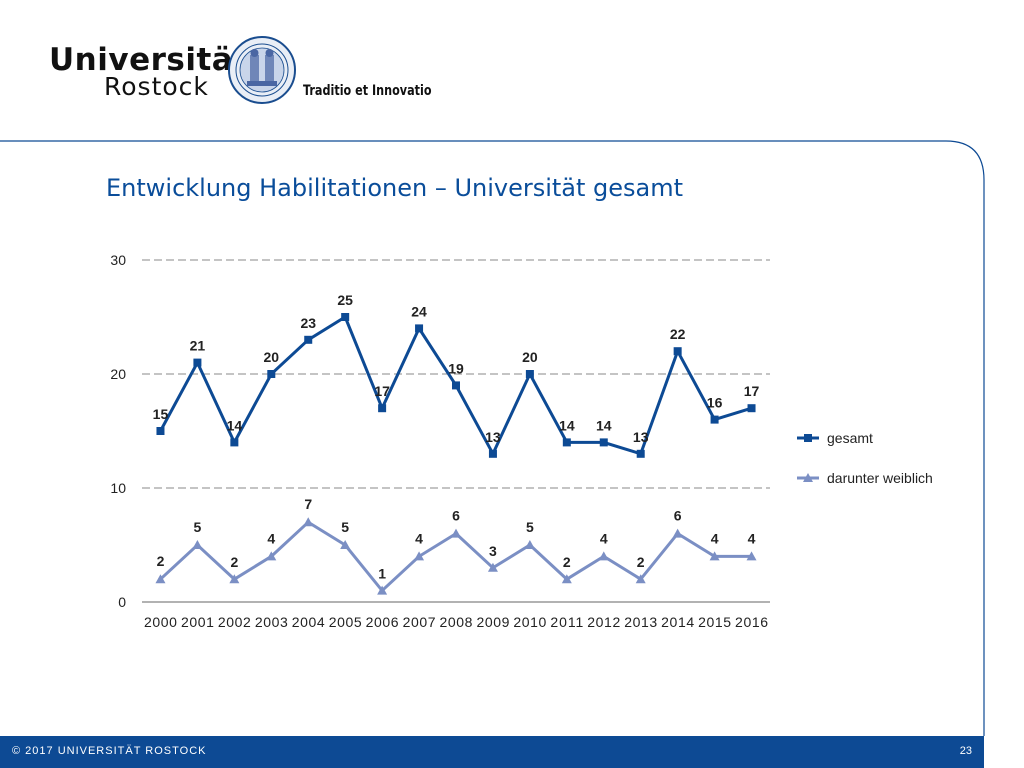 The height and width of the screenshot is (768, 1024). I want to click on x-tick-label: 2011, so click(566, 622).